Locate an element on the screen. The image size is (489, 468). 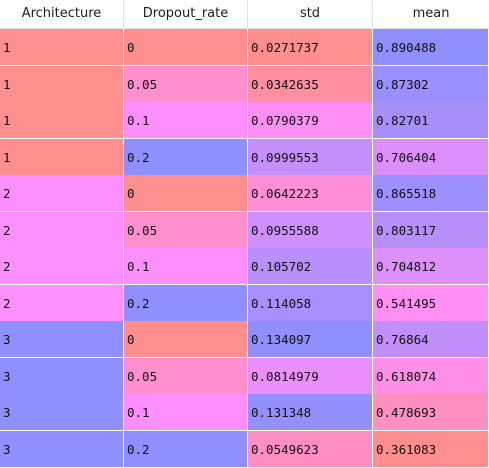
cell-mean: 0.82701 is located at coordinates (431, 120).